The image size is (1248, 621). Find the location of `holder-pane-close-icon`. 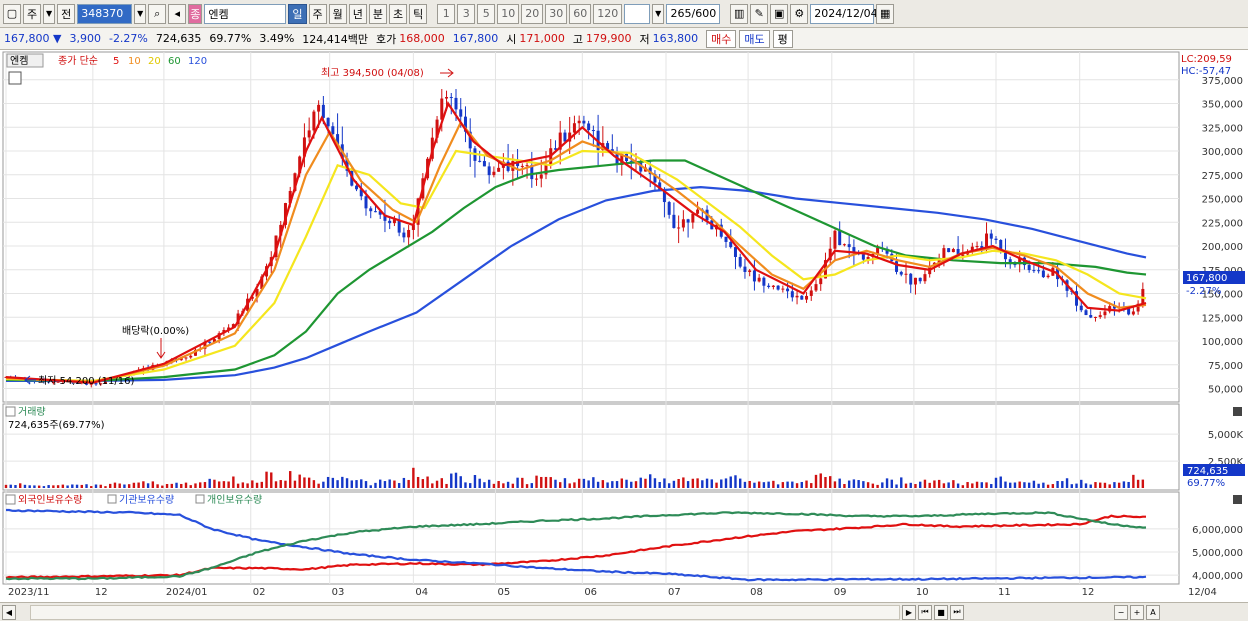

holder-pane-close-icon is located at coordinates (1237, 499).